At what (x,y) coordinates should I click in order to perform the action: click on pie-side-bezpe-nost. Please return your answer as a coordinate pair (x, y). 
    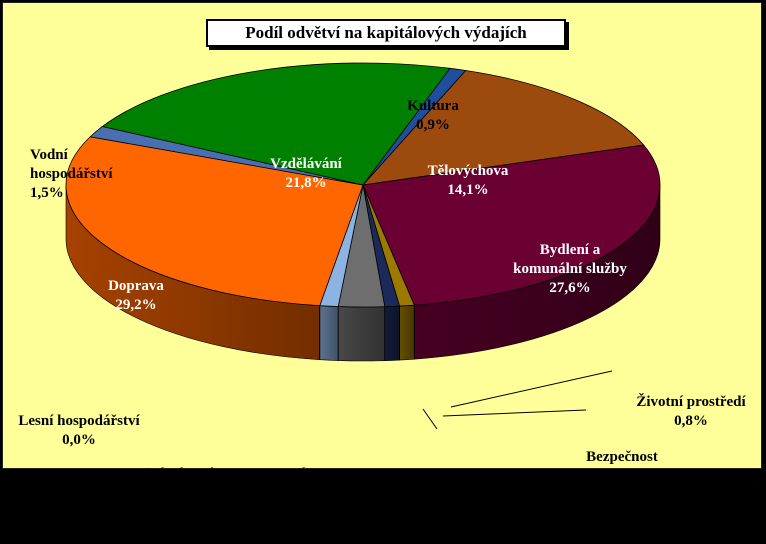
    Looking at the image, I should click on (392, 333).